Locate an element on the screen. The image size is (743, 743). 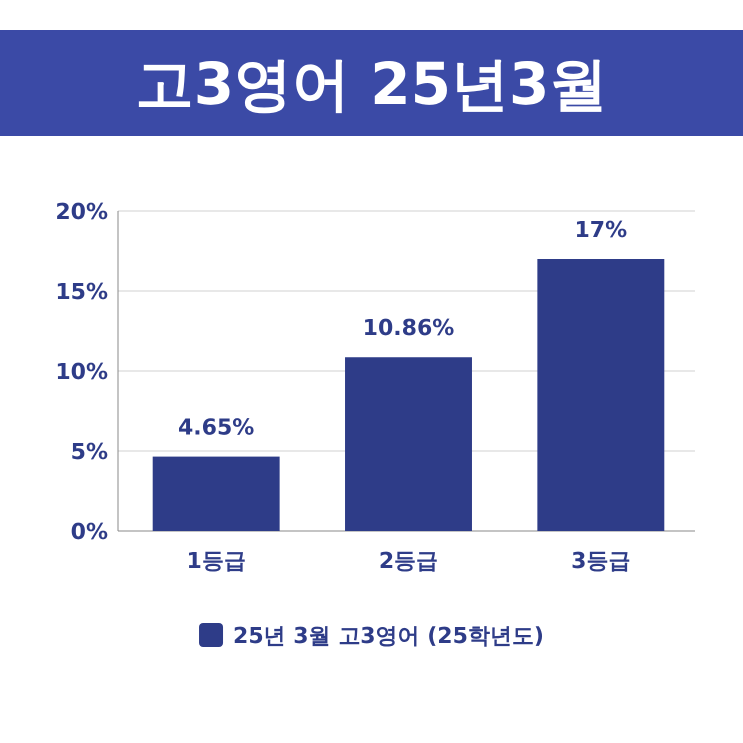
x-tick-label: 3등급 is located at coordinates (600, 561).